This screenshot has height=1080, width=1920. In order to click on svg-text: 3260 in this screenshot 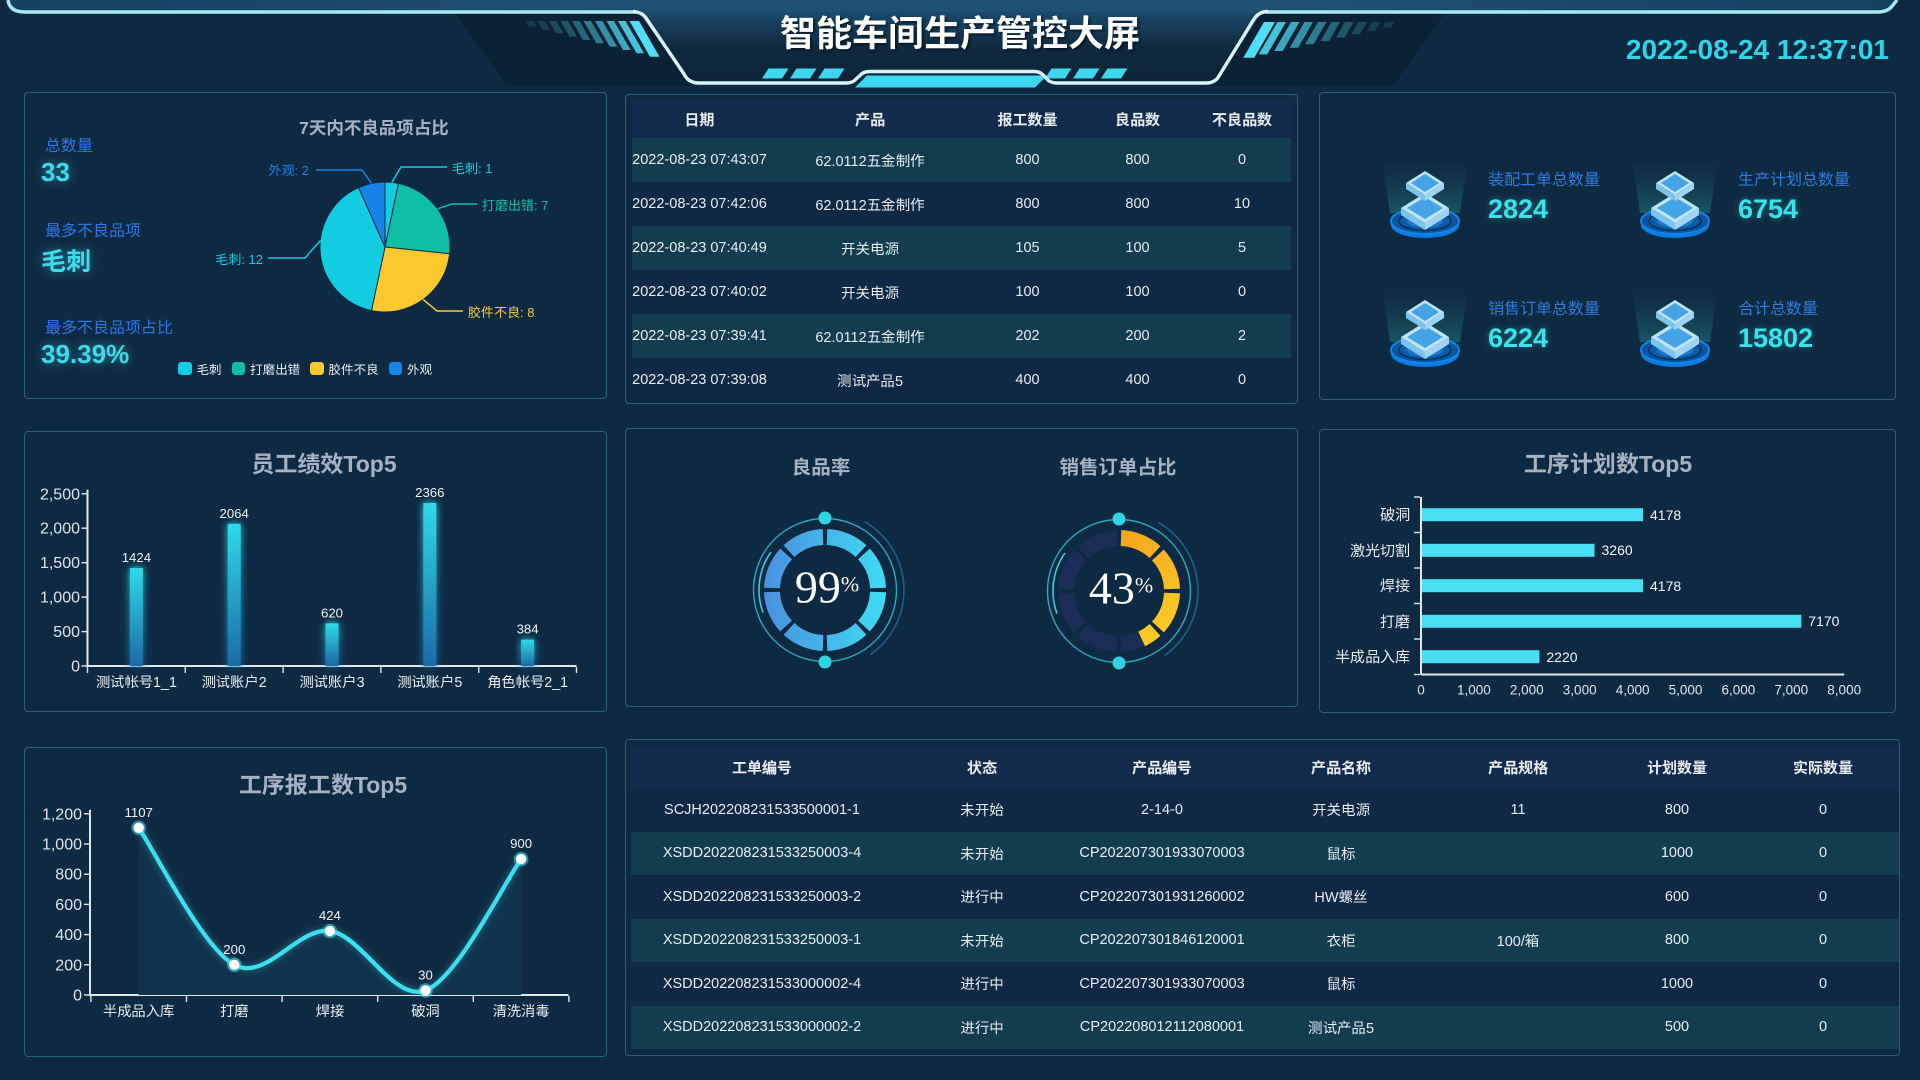, I will do `click(1617, 550)`.